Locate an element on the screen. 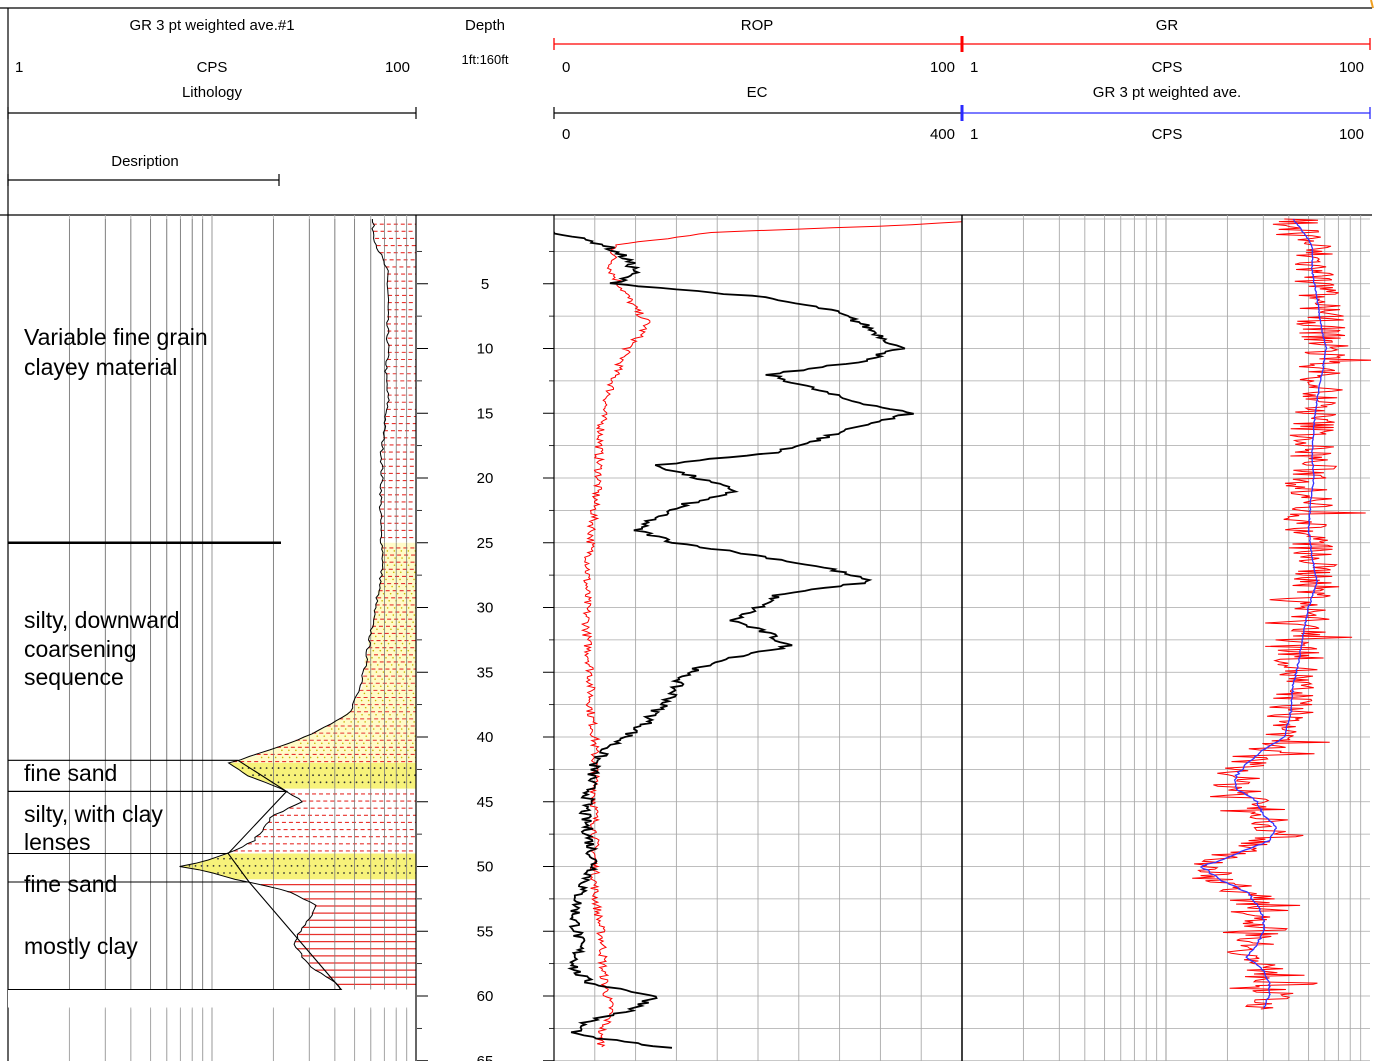 The width and height of the screenshot is (1378, 1061). gr-min: 1 is located at coordinates (974, 67).